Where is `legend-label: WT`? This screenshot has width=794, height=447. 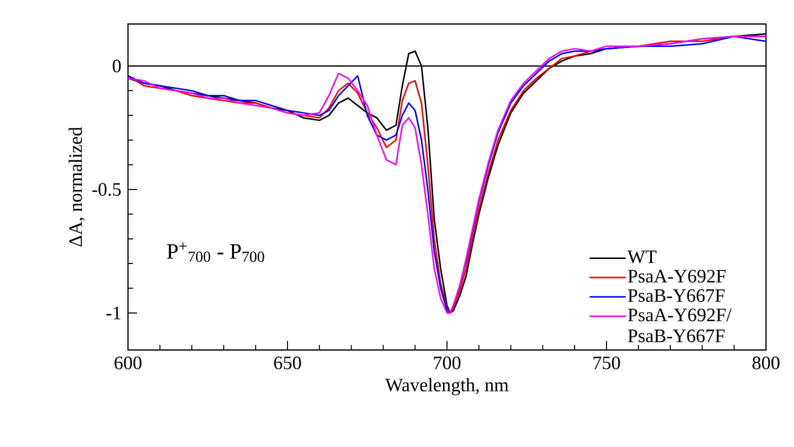
legend-label: WT is located at coordinates (642, 257).